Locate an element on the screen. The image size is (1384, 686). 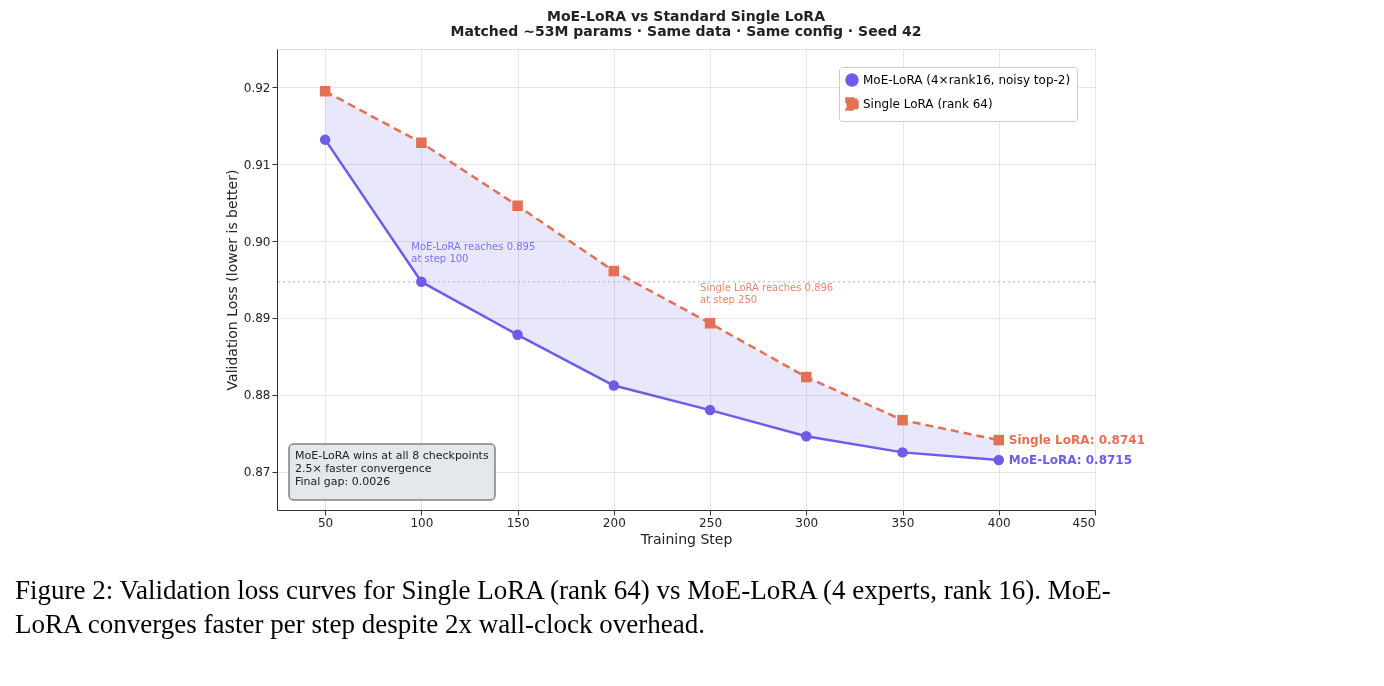
caption: Figure 2: Validation loss curves for Single LoRA (rank 64) vs MoE-LoRA (4 experts, rank 16). MoE- LoRA converges faster per step despite 2x wall-clock overhead. is located at coordinates (563, 607).